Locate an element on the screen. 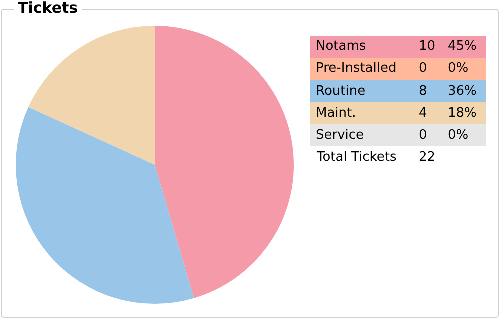 The height and width of the screenshot is (320, 500). text: 22 is located at coordinates (427, 157).